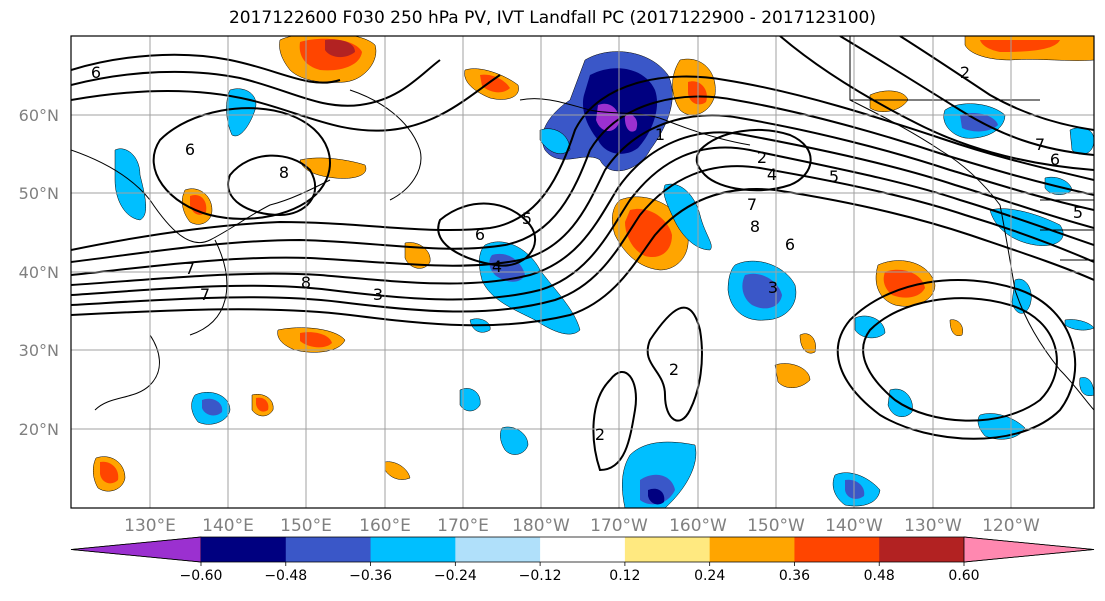 The width and height of the screenshot is (1105, 601). Describe the element at coordinates (39, 115) in the screenshot. I see `lat-label-60n: 60°N` at that location.